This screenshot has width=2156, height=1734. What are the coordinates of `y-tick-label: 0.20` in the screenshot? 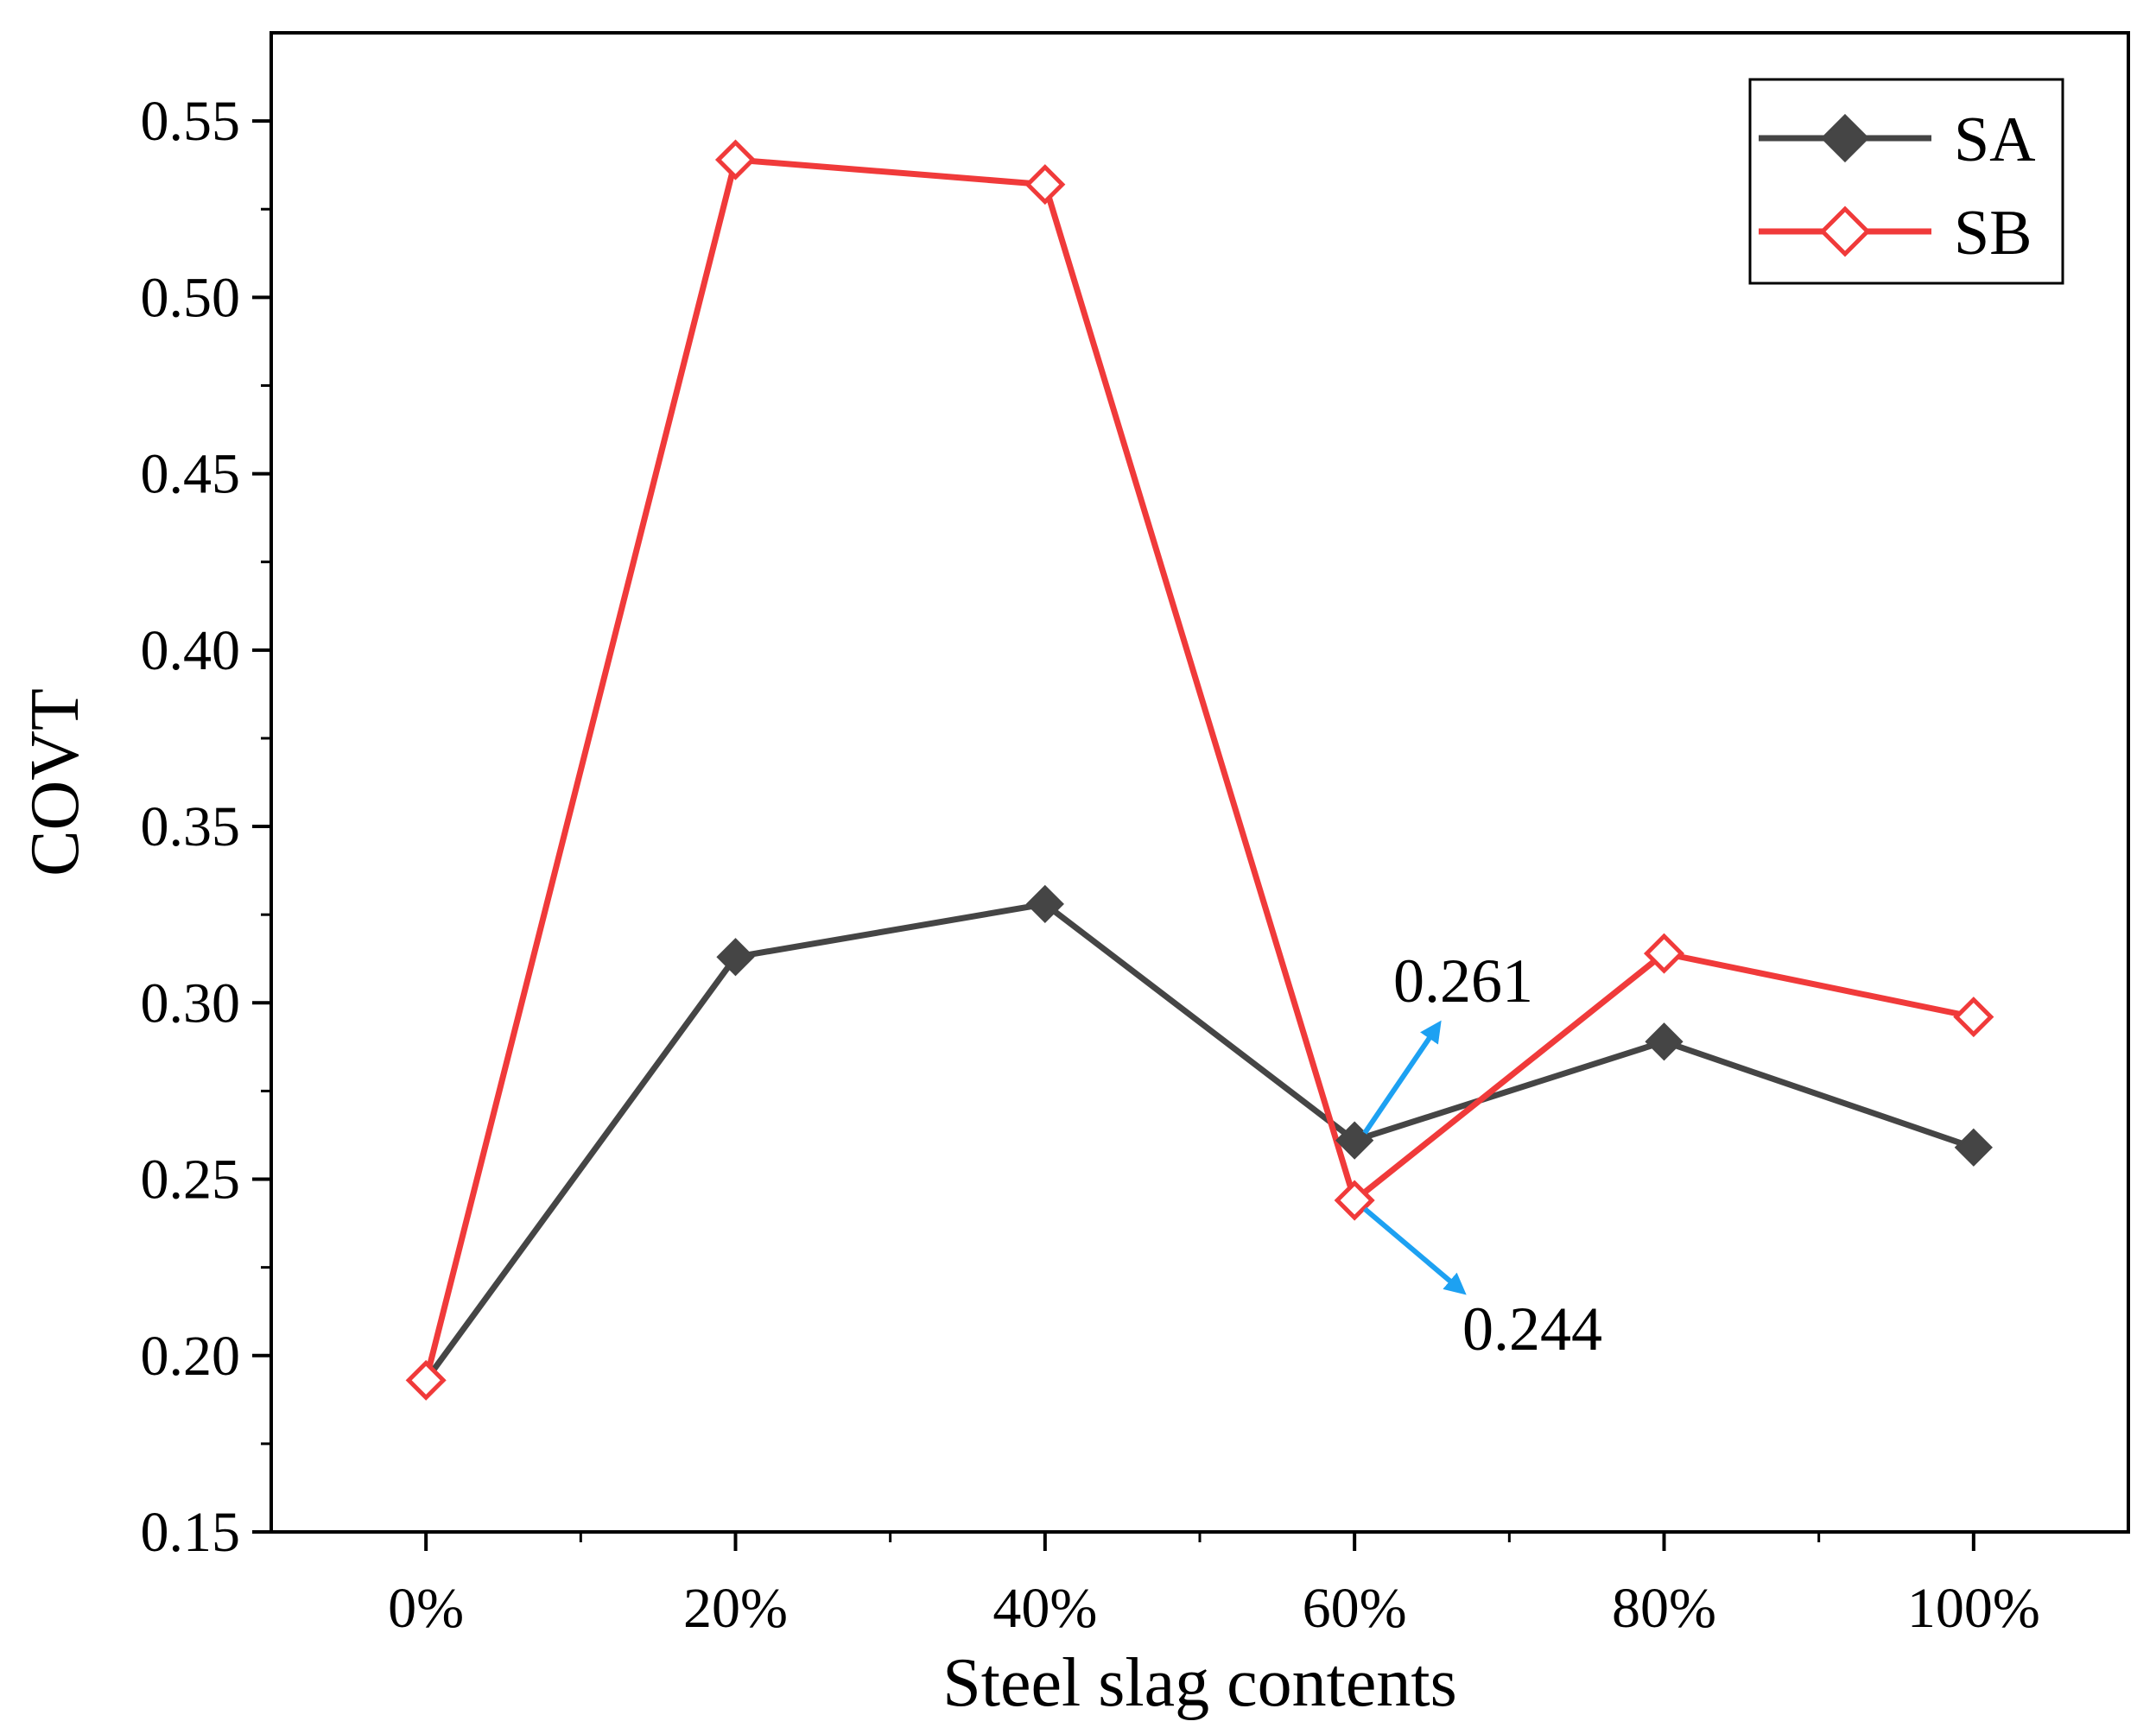 It's located at (191, 1356).